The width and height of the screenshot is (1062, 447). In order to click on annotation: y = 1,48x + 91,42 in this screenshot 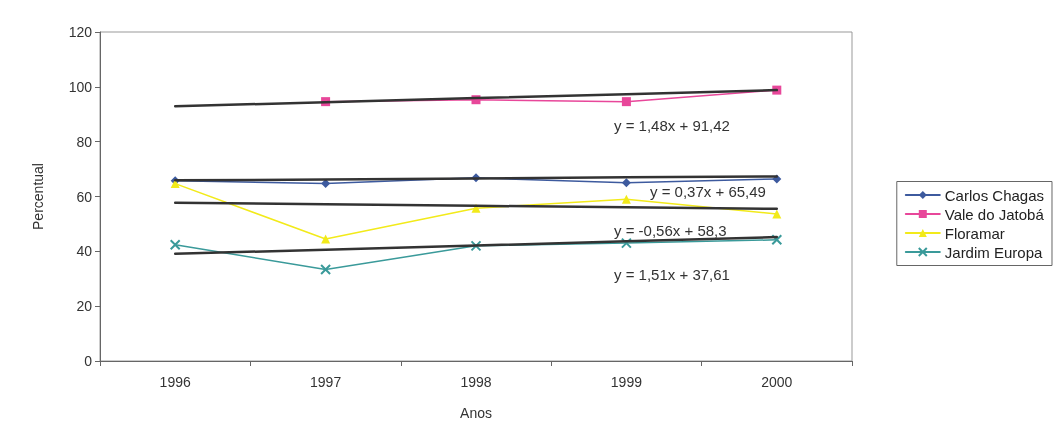, I will do `click(672, 125)`.